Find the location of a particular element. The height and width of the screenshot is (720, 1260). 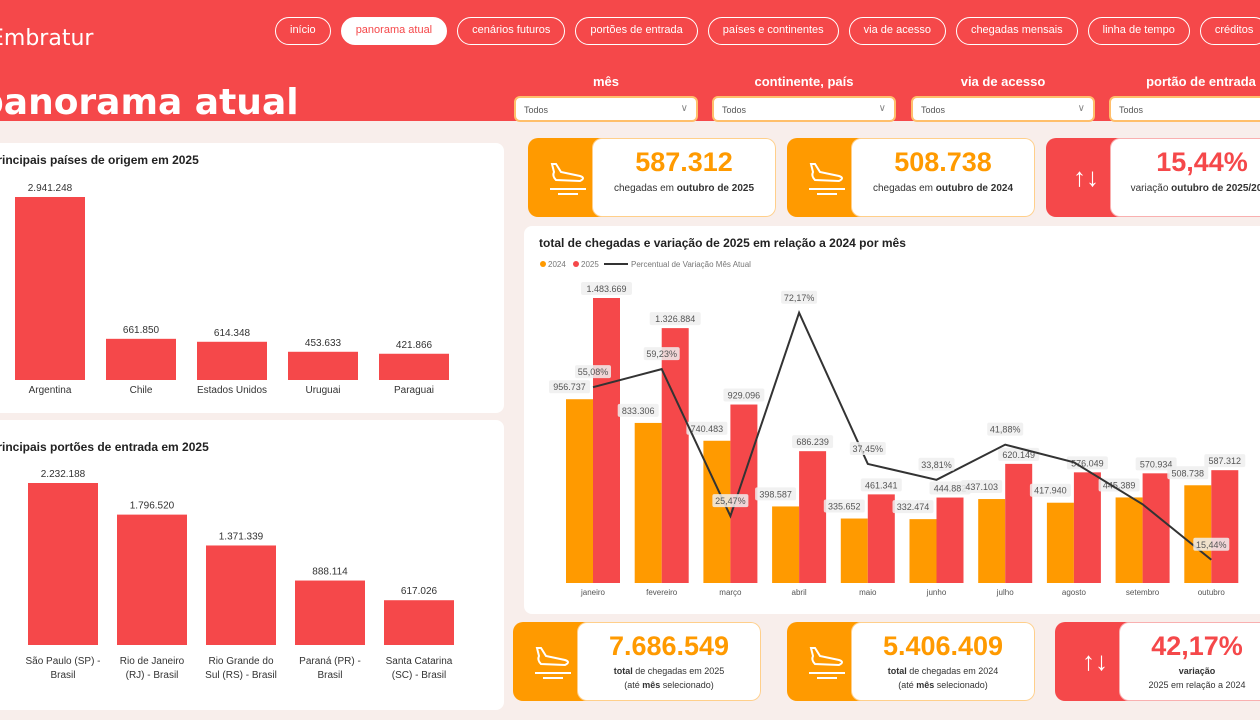

nav-6: chegadas mensais is located at coordinates (1016, 31).